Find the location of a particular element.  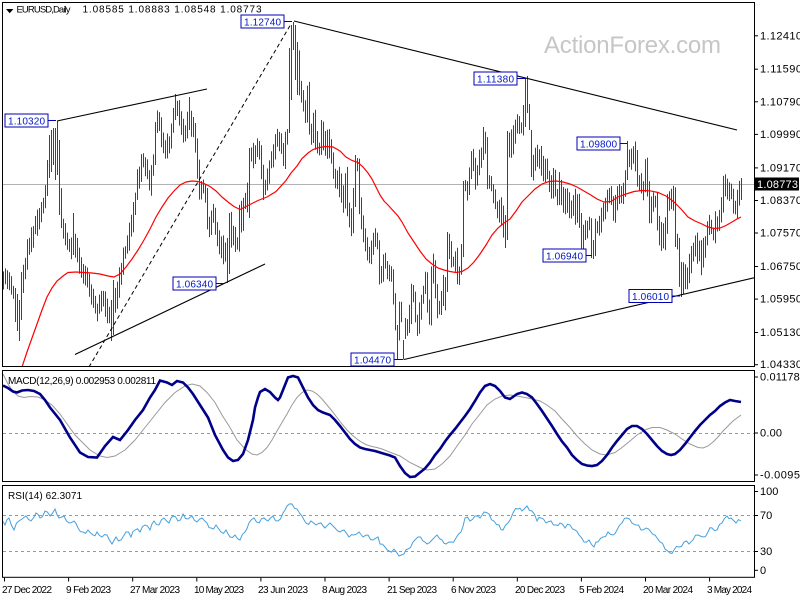

svg-text: ActionForex.com is located at coordinates (632, 45).